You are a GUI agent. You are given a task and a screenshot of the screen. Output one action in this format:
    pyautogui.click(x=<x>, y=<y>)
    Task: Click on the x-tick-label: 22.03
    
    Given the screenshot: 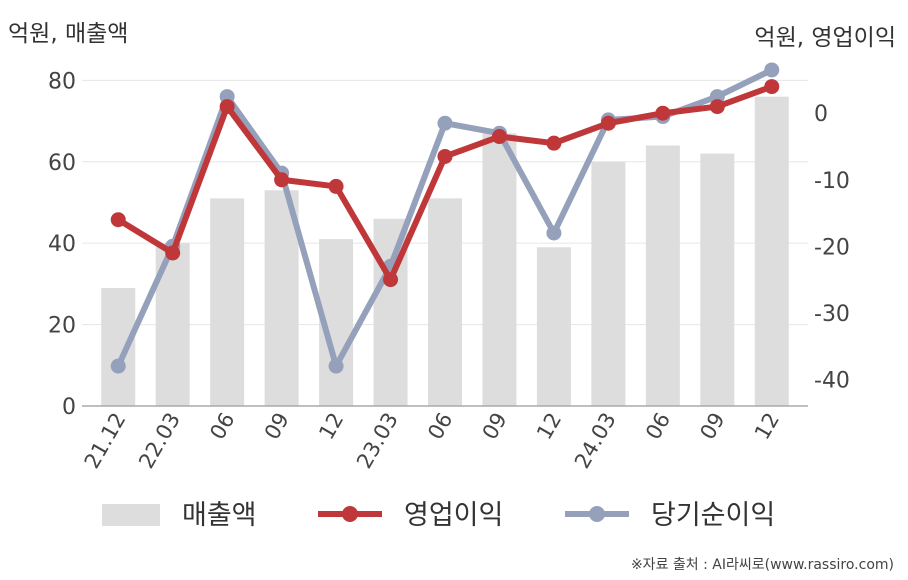 What is the action you would take?
    pyautogui.click(x=159, y=441)
    